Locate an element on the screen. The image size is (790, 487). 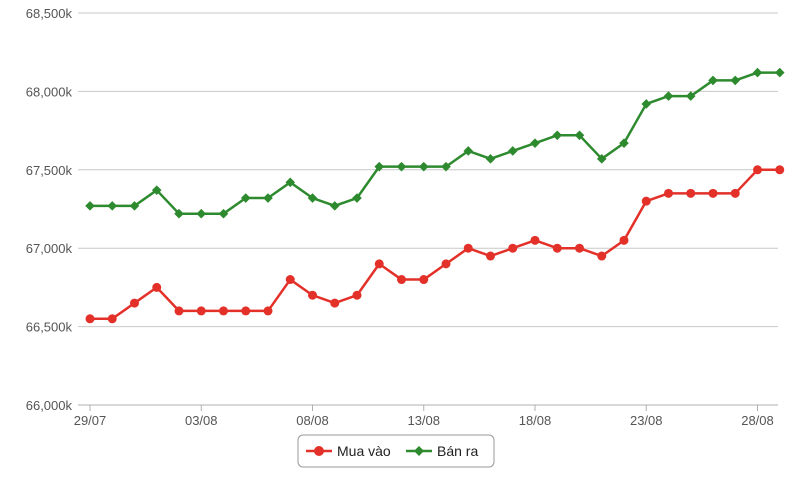
legend-box is located at coordinates (396, 451).